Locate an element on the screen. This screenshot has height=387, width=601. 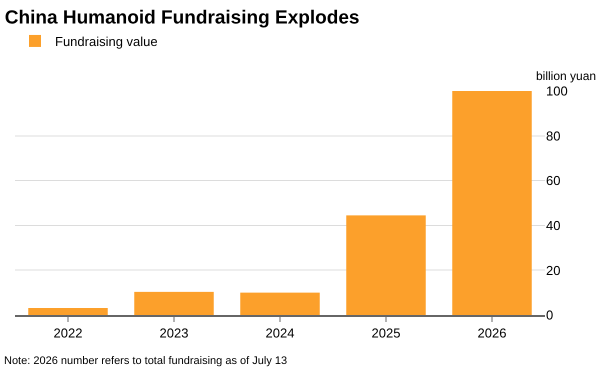
x-tick-label: 2023 is located at coordinates (174, 332).